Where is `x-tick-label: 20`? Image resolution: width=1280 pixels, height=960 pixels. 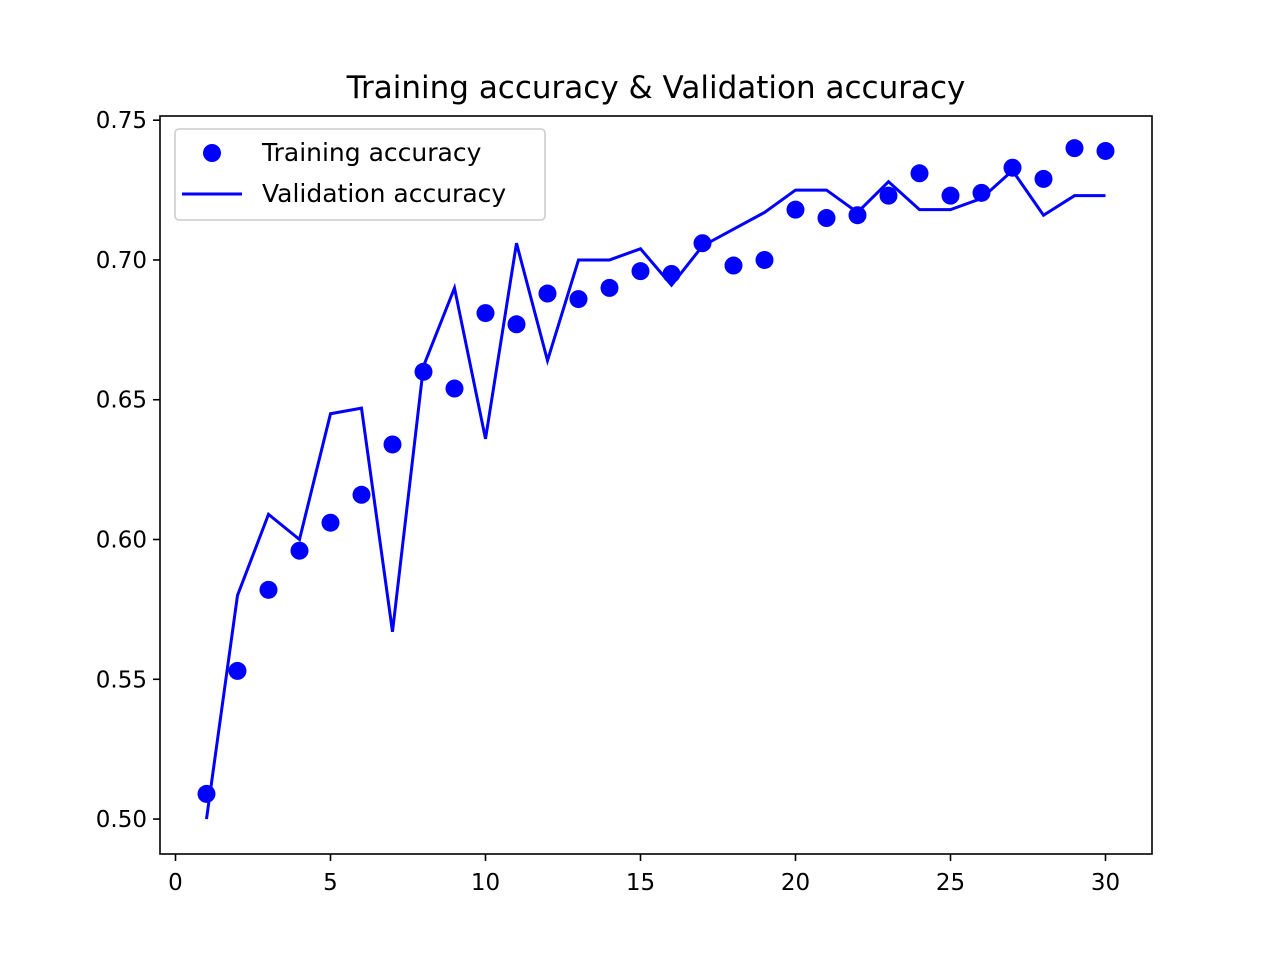
x-tick-label: 20 is located at coordinates (795, 883).